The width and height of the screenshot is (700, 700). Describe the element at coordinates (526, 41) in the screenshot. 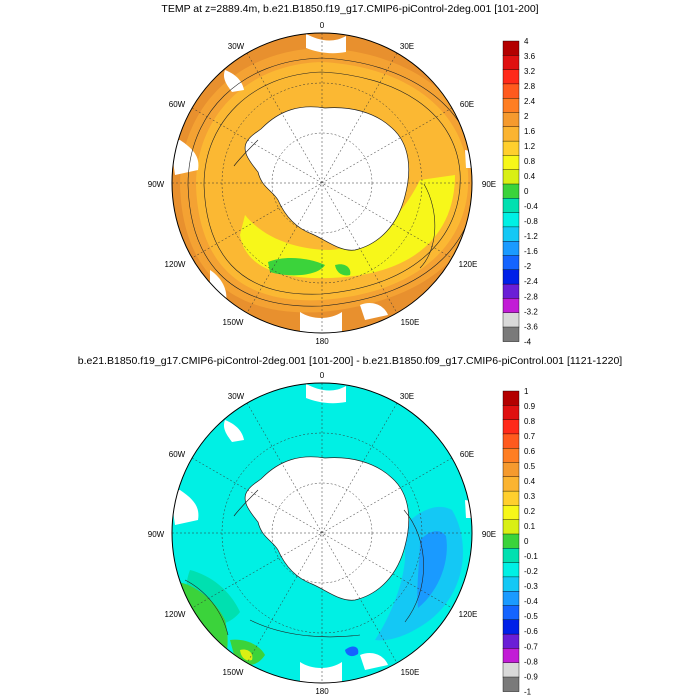

I see `colorbar-tick-label: 4` at that location.